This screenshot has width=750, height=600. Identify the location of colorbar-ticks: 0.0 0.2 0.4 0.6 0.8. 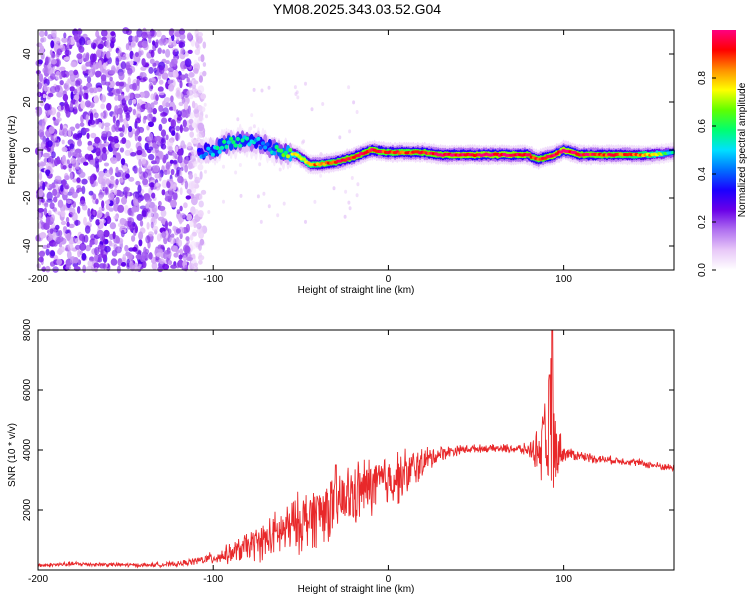
(706, 174).